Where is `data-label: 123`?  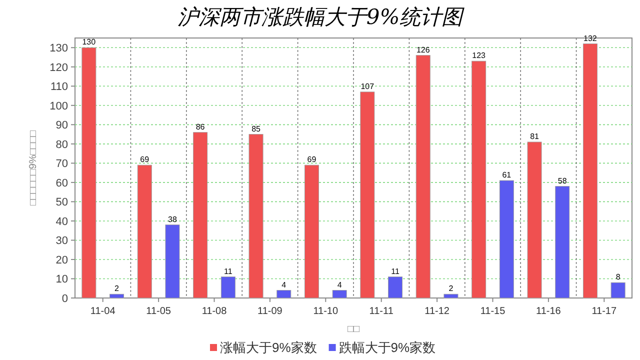
data-label: 123 is located at coordinates (479, 55).